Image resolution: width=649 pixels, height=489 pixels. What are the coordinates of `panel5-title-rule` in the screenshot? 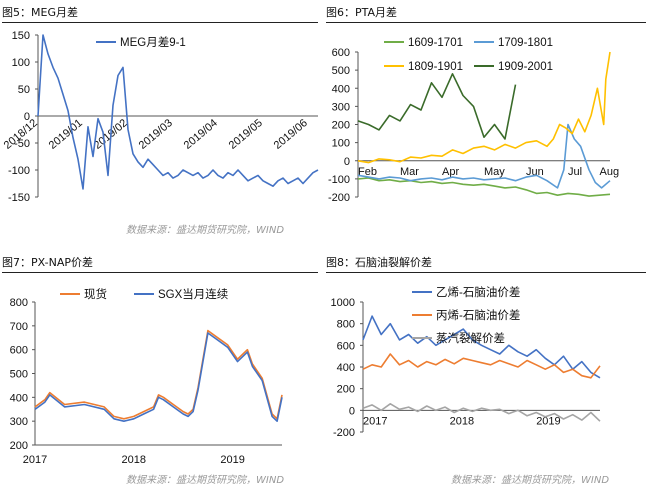 It's located at (160, 22).